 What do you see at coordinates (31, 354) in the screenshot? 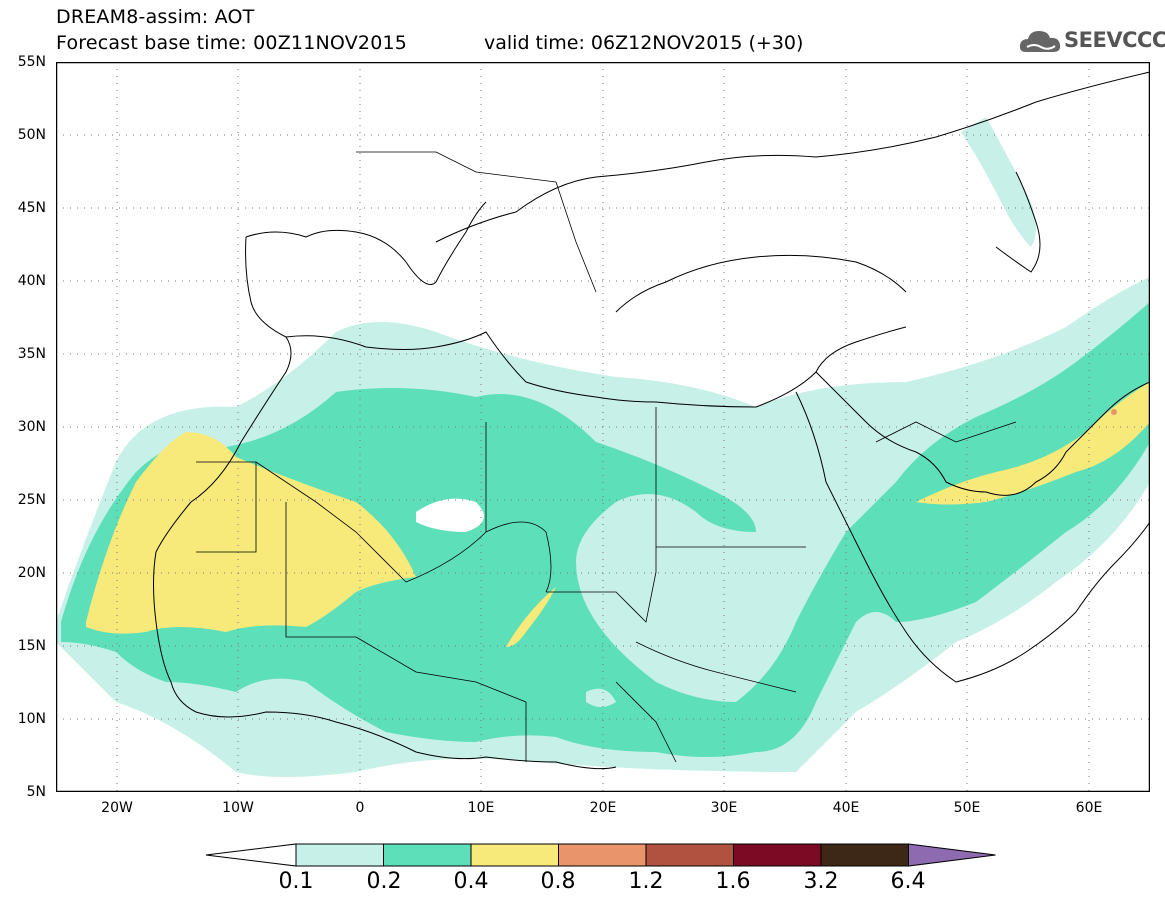
I see `lat-label: 35N` at bounding box center [31, 354].